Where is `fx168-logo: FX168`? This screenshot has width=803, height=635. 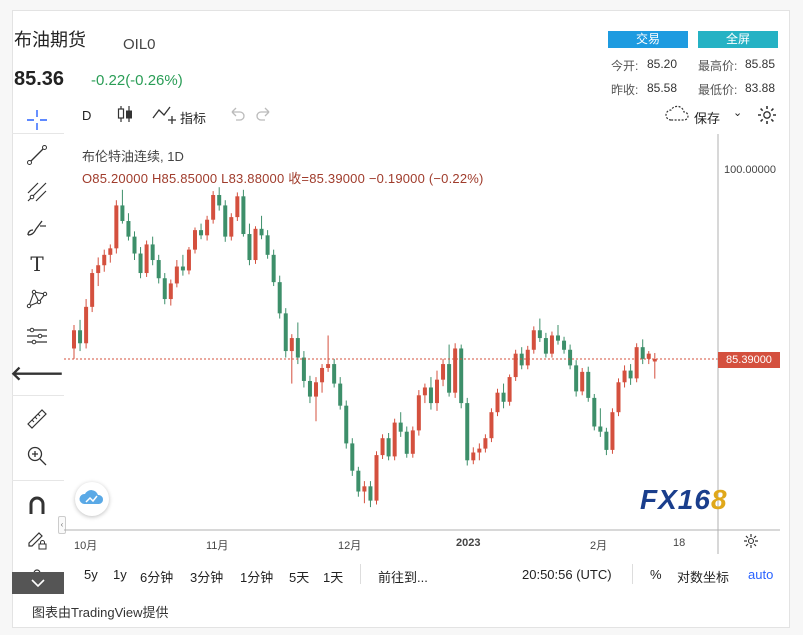
fx168-logo: FX168 is located at coordinates (684, 499).